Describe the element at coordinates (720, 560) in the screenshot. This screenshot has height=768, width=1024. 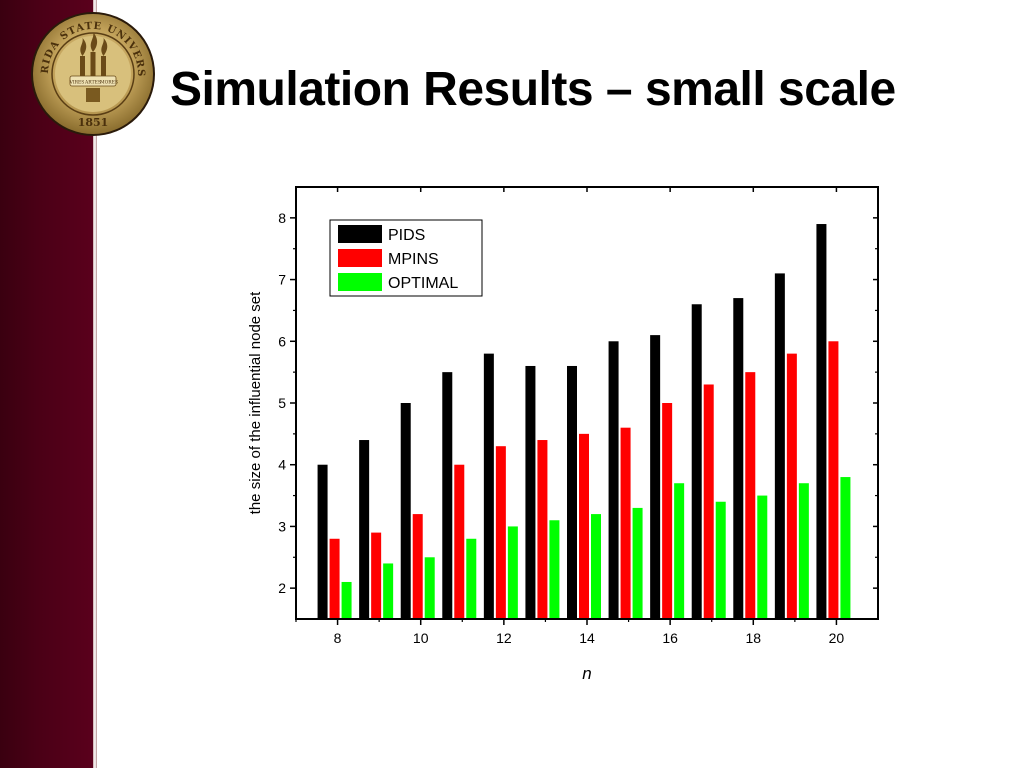
I see `bar-optimal-n17` at that location.